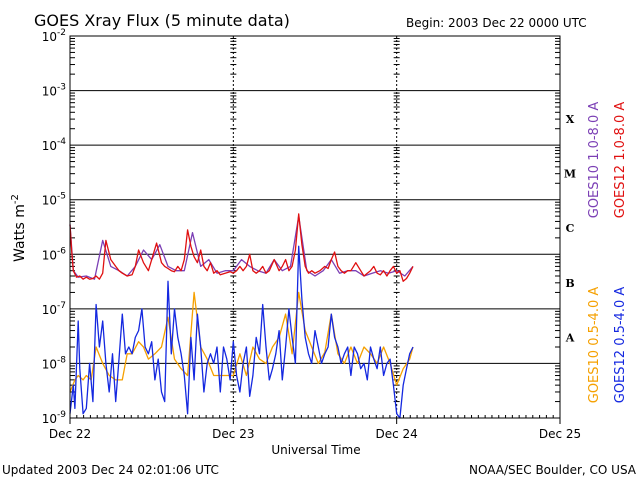 The width and height of the screenshot is (640, 480). What do you see at coordinates (570, 337) in the screenshot?
I see `flare-class-label: A` at bounding box center [570, 337].